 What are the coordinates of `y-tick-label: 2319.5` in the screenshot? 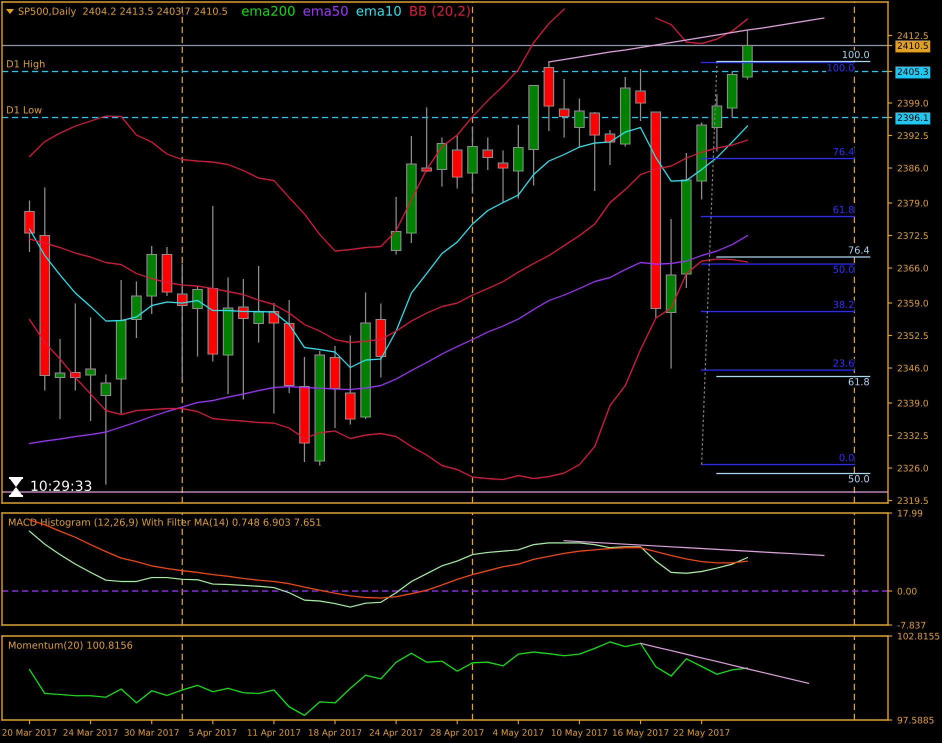 It's located at (913, 500).